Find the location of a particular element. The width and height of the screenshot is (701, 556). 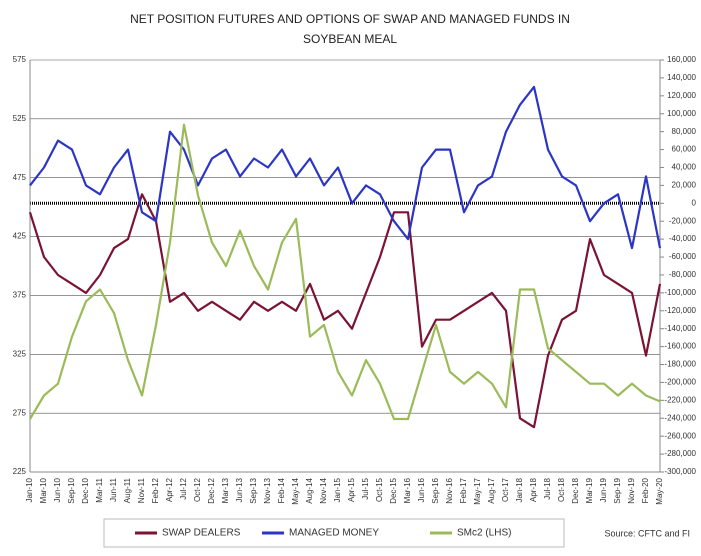

y-tick-label: 475 is located at coordinates (20, 177).